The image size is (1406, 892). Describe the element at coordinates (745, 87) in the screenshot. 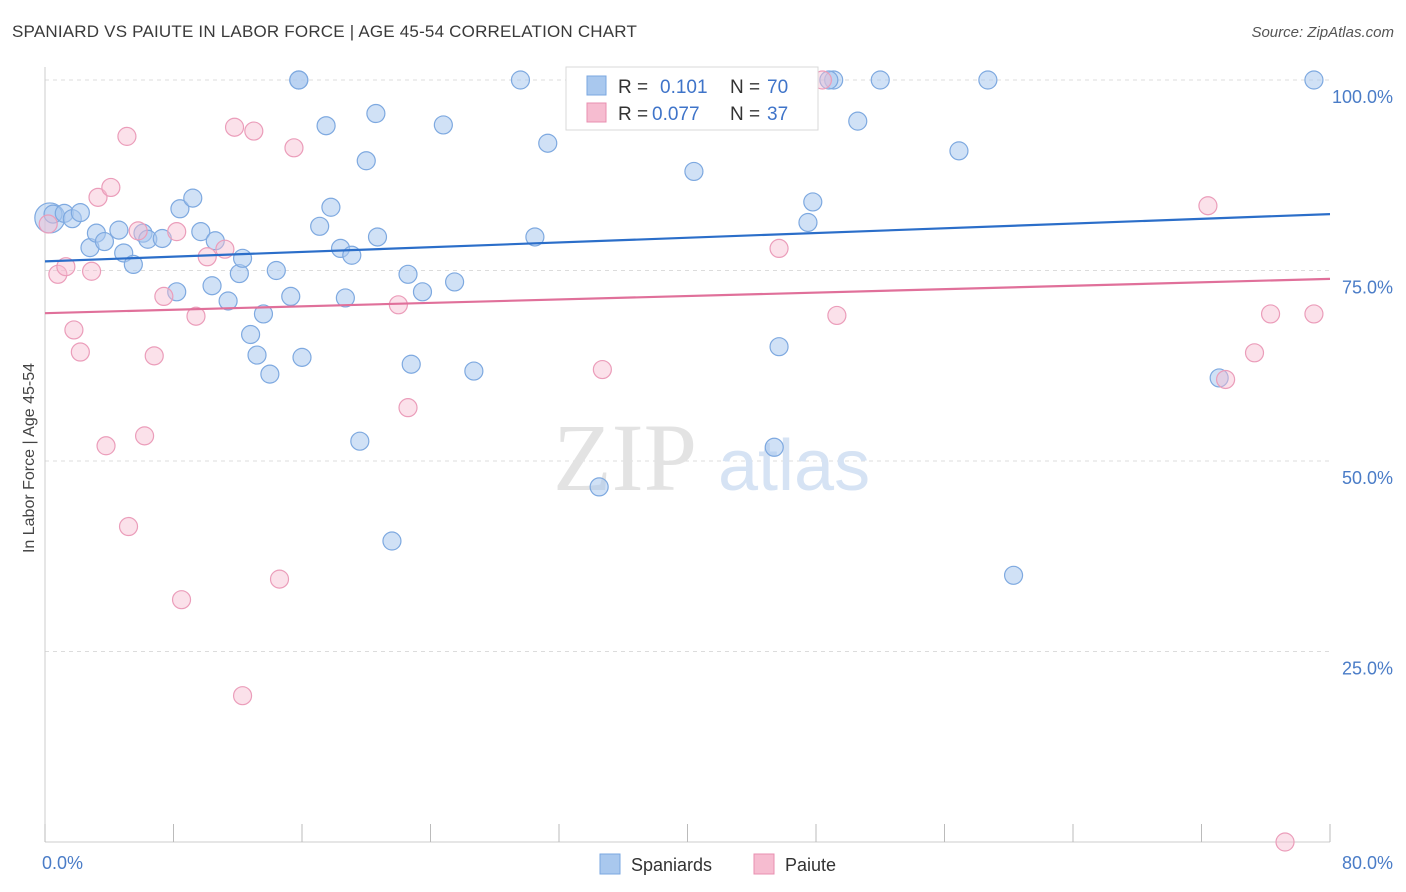

I see `legend-n-label-1: N =` at that location.